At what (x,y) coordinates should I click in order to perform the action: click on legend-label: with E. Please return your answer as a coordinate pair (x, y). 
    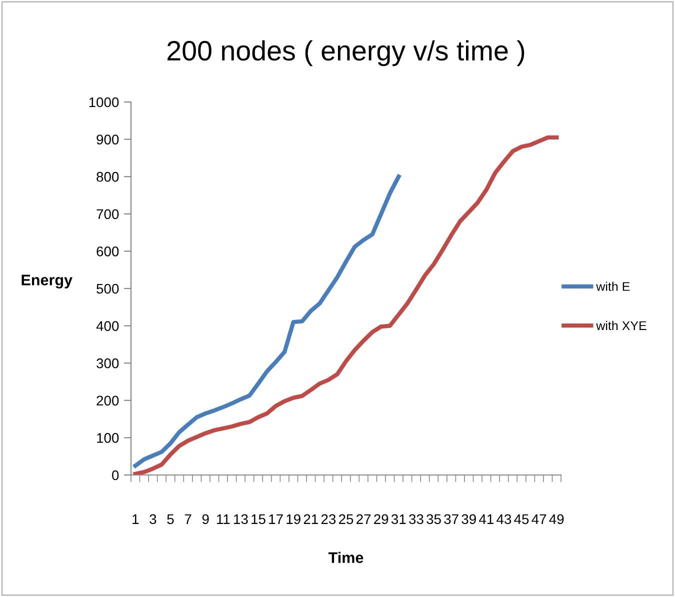
    Looking at the image, I should click on (613, 286).